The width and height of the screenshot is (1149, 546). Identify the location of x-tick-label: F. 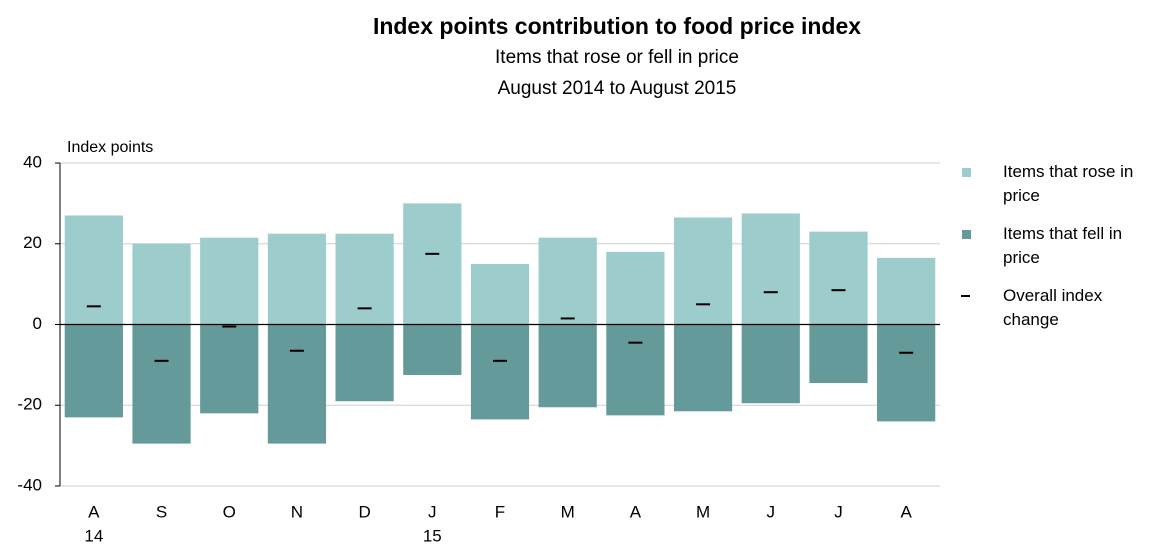
(500, 511).